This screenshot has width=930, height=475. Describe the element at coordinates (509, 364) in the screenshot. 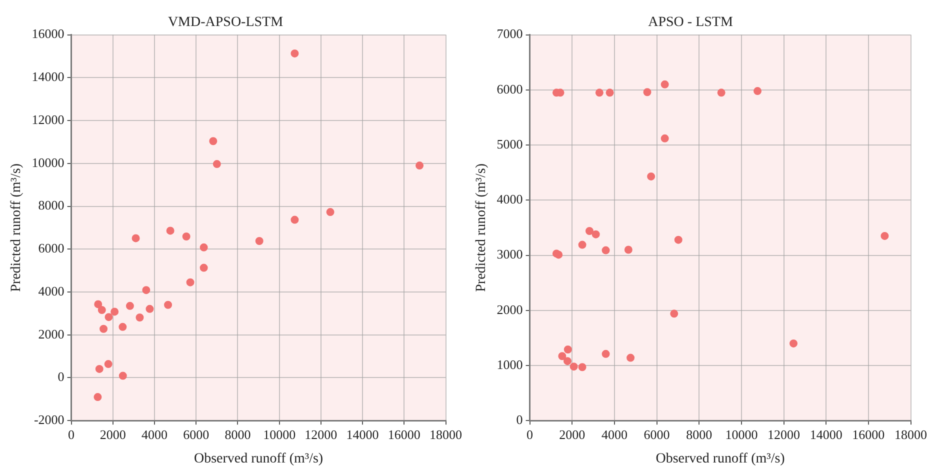

I see `y-tick-label: 1000` at that location.